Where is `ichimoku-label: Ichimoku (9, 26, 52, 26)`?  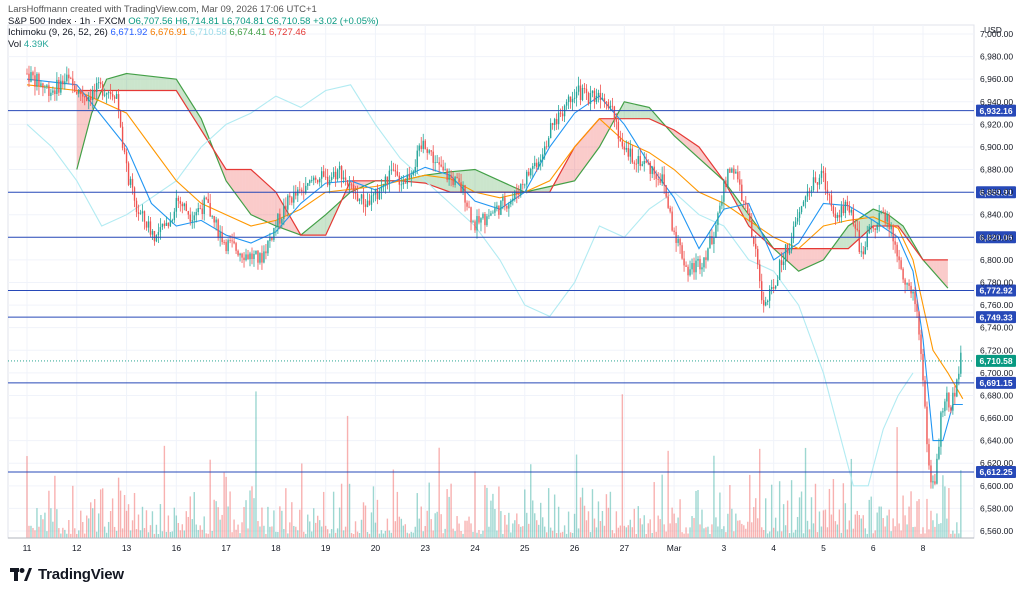 ichimoku-label: Ichimoku (9, 26, 52, 26) is located at coordinates (58, 32).